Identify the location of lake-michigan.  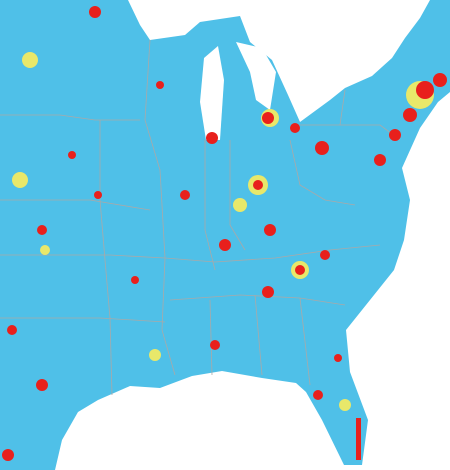
(212, 93).